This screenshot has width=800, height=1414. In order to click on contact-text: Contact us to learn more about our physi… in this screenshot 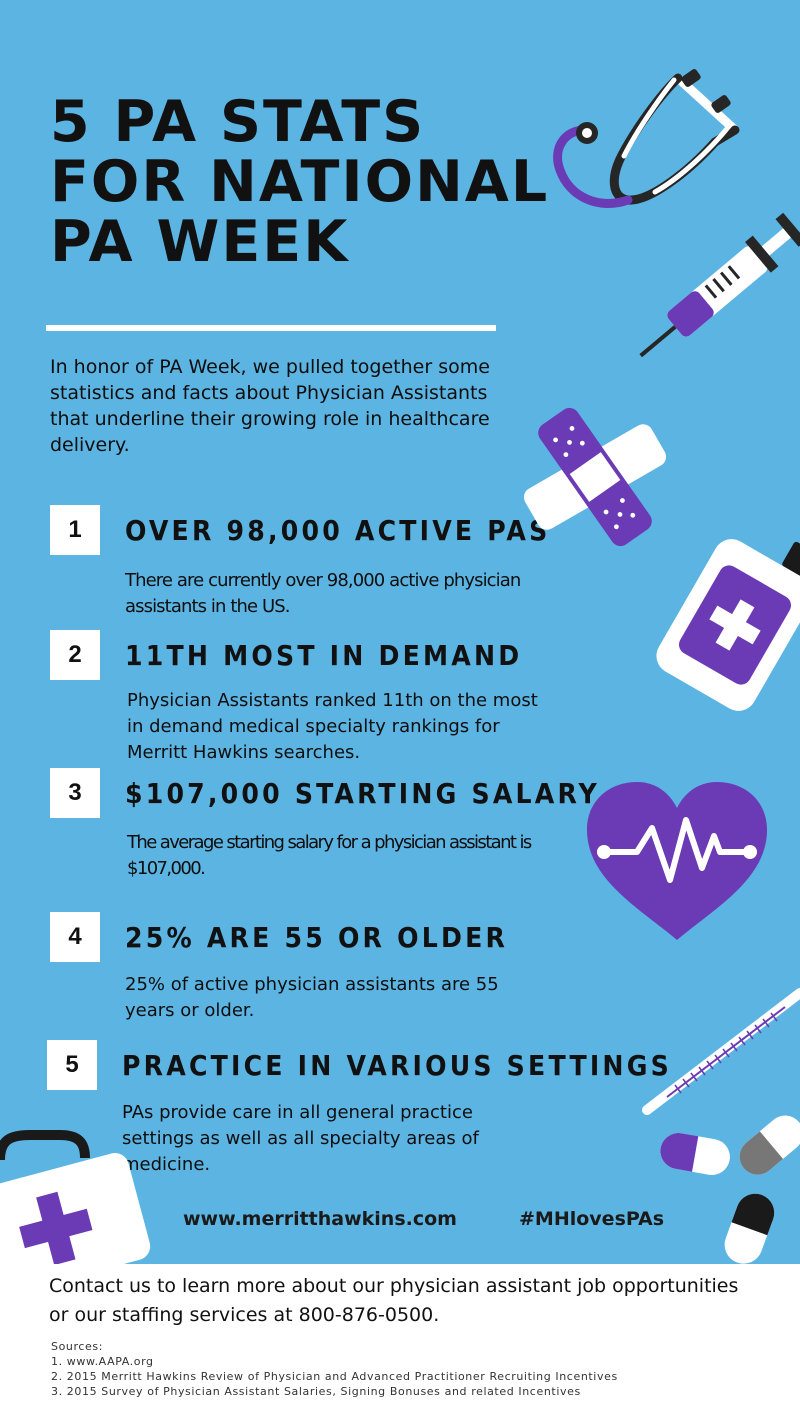, I will do `click(399, 1301)`.